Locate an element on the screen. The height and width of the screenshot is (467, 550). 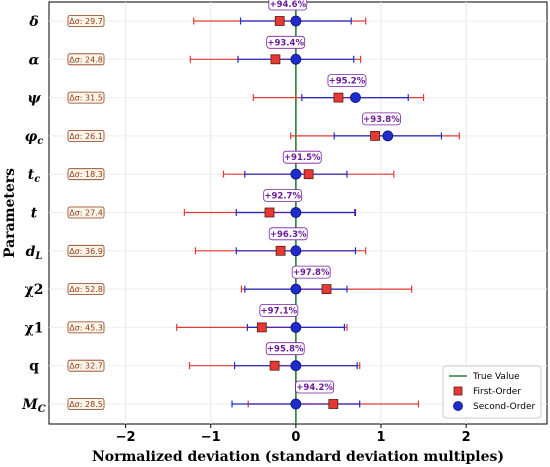
parameter-symbol: χ1 is located at coordinates (34, 328).